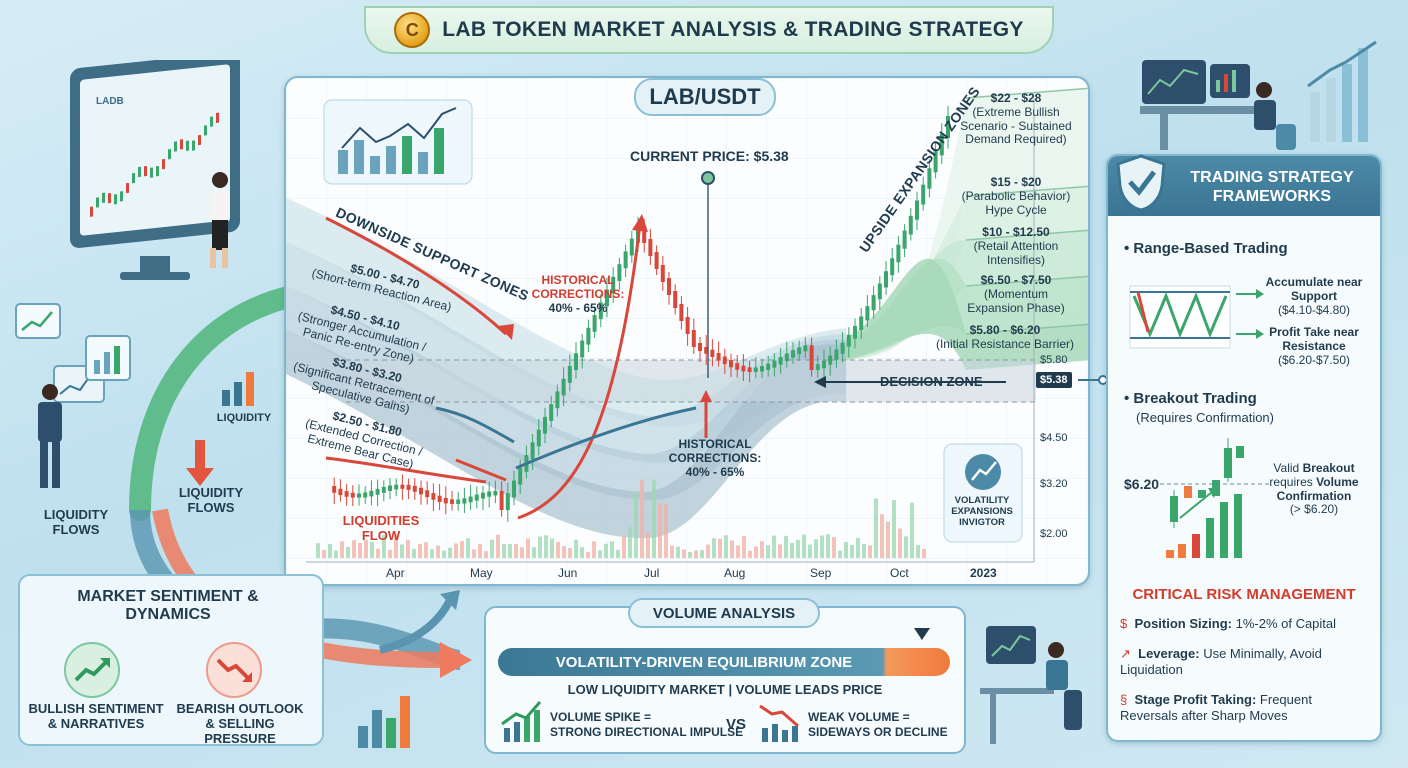 Image resolution: width=1408 pixels, height=768 pixels. What do you see at coordinates (735, 573) in the screenshot?
I see `x-tick-aug: Aug` at bounding box center [735, 573].